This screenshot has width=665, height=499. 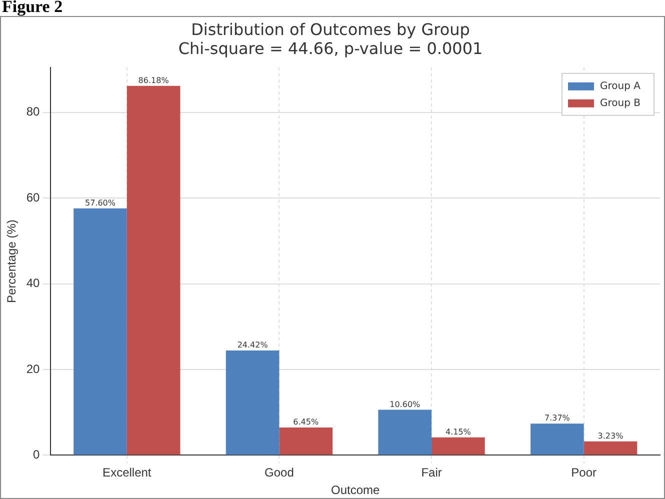 What do you see at coordinates (33, 369) in the screenshot?
I see `y-tick-label: 20` at bounding box center [33, 369].